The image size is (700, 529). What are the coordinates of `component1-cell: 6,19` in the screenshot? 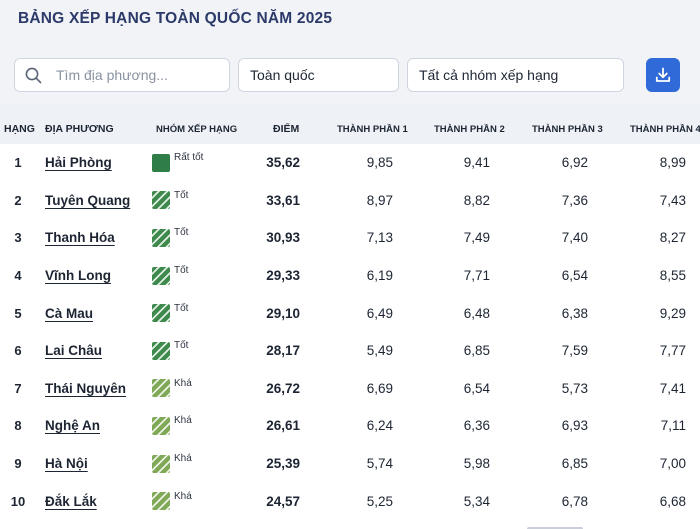 It's located at (379, 276).